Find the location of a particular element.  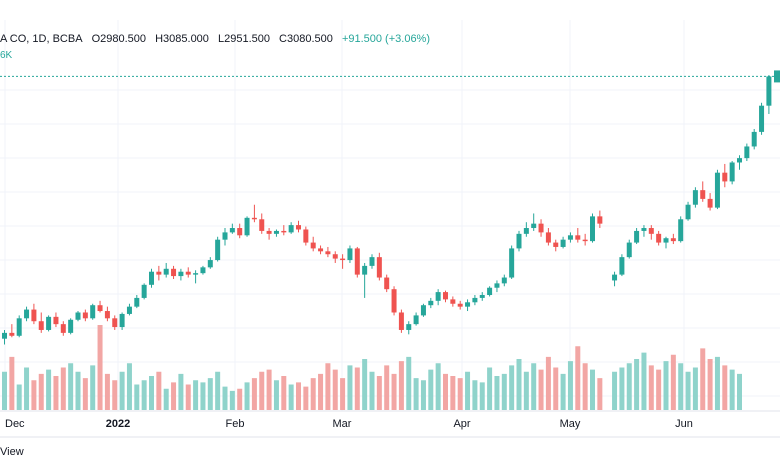

close-value: C3080.500 is located at coordinates (306, 39).